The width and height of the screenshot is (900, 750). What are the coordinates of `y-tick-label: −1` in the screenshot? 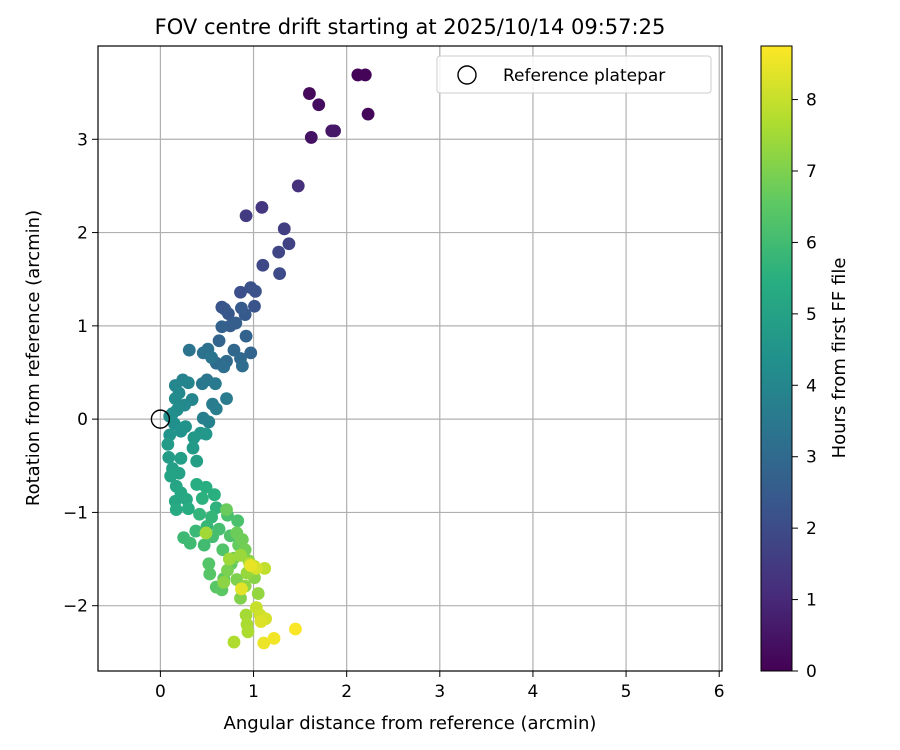 It's located at (75, 513).